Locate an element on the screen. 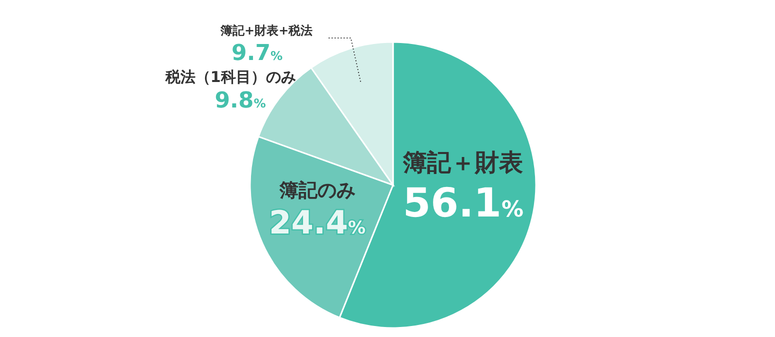  slice-label: 簿記のみ is located at coordinates (317, 190).